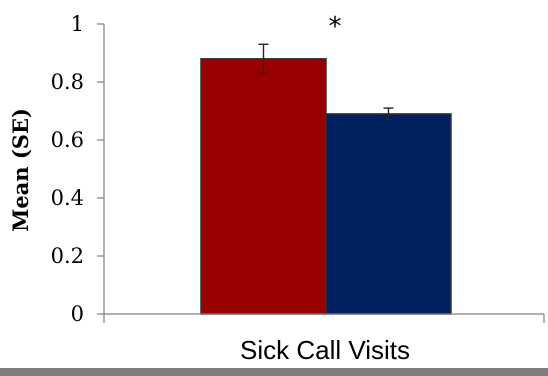 This screenshot has height=376, width=548. What do you see at coordinates (67, 82) in the screenshot?
I see `y-tick-label: 0.8` at bounding box center [67, 82].